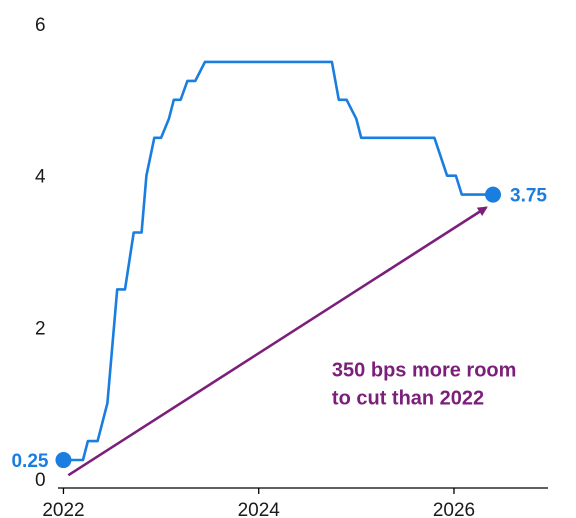 This screenshot has height=518, width=576. What do you see at coordinates (454, 509) in the screenshot?
I see `x-tick-label: 2026` at bounding box center [454, 509].